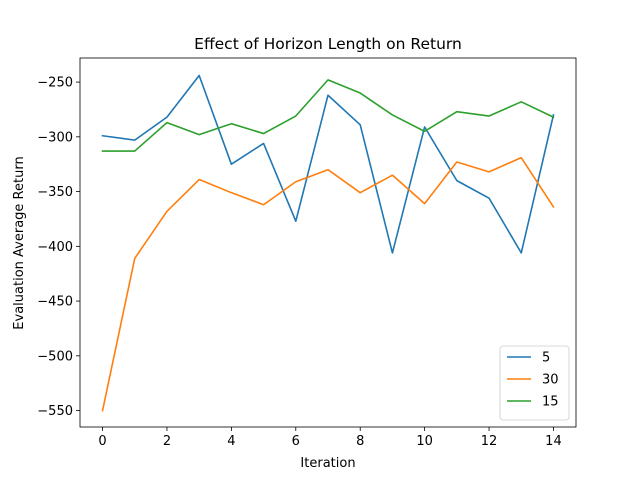 Image resolution: width=640 pixels, height=480 pixels. I want to click on x-tick-label: 2, so click(167, 441).